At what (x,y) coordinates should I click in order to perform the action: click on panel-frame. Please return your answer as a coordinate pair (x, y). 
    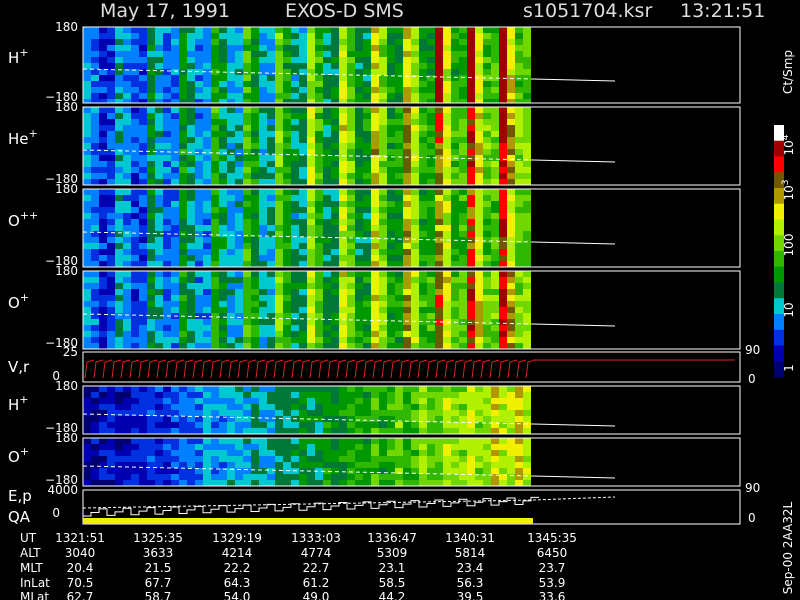
    Looking at the image, I should click on (411, 146).